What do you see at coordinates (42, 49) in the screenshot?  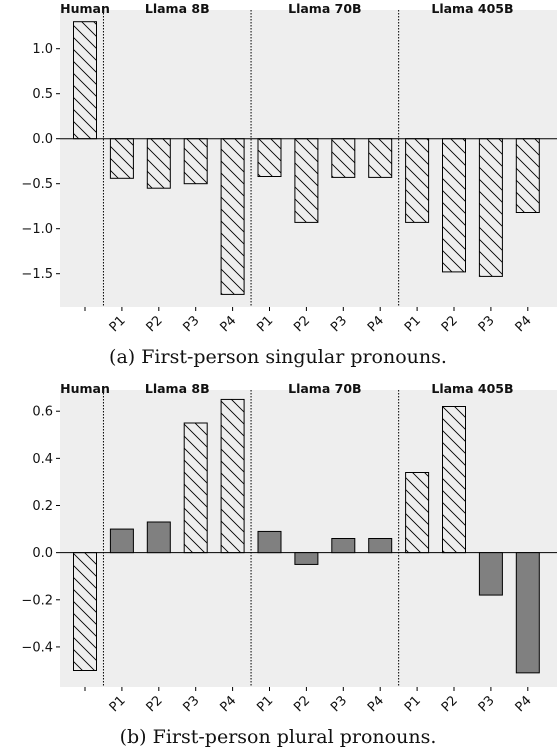 I see `y-tick-label: 1.0` at bounding box center [42, 49].